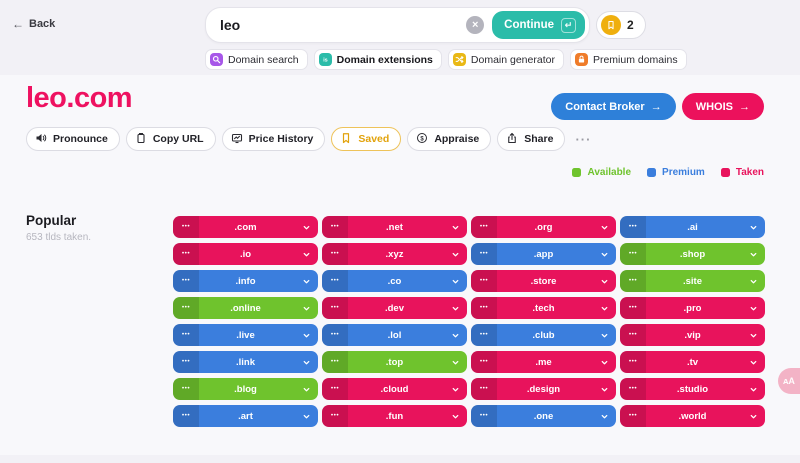 The height and width of the screenshot is (463, 800). Describe the element at coordinates (722, 106) in the screenshot. I see `whois-button: WHOIS →` at that location.